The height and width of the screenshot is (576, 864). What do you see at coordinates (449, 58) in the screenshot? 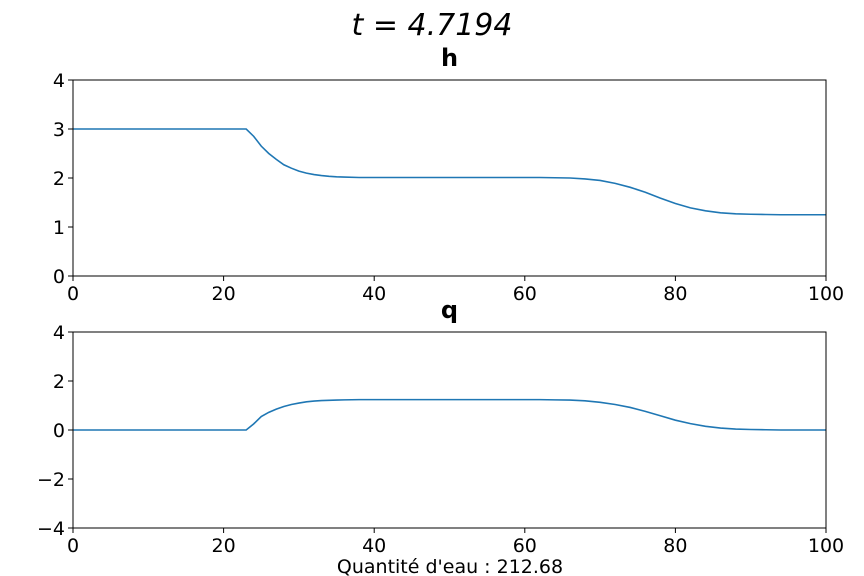
I see `subplot-title-h: h` at bounding box center [449, 58].